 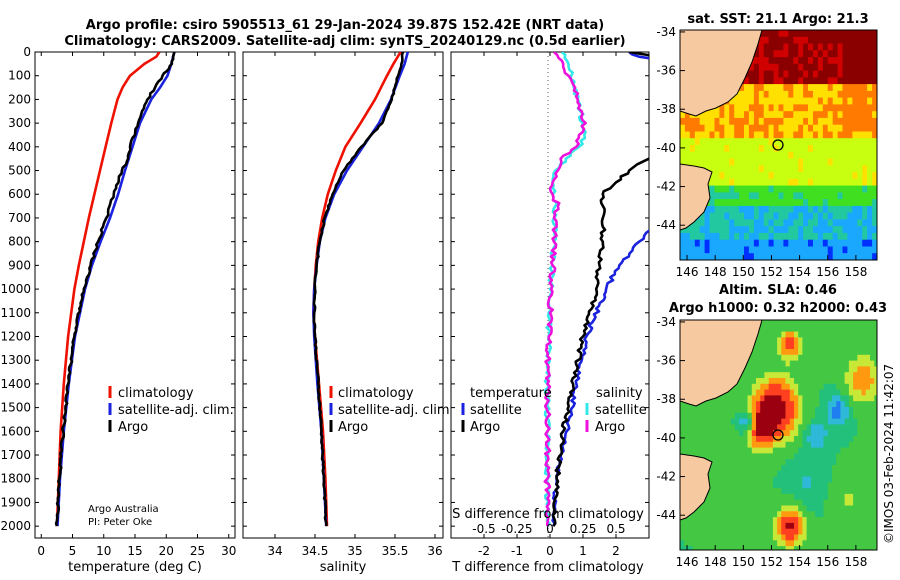 What do you see at coordinates (600, 289) in the screenshot?
I see `series-line-t-satellite` at bounding box center [600, 289].